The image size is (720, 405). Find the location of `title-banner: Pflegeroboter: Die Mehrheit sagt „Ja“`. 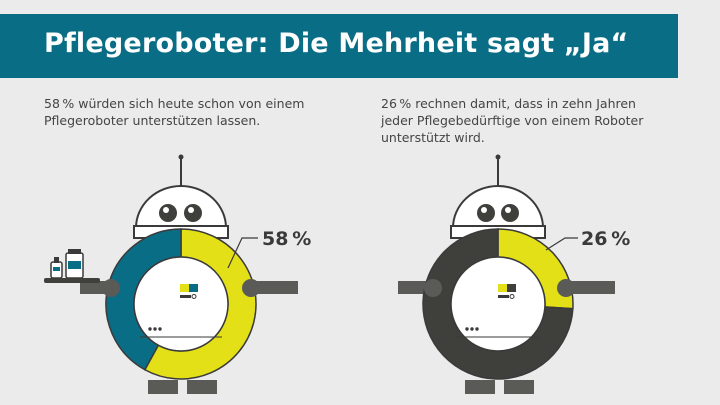

title-banner: Pflegeroboter: Die Mehrheit sagt „Ja“ is located at coordinates (339, 46).